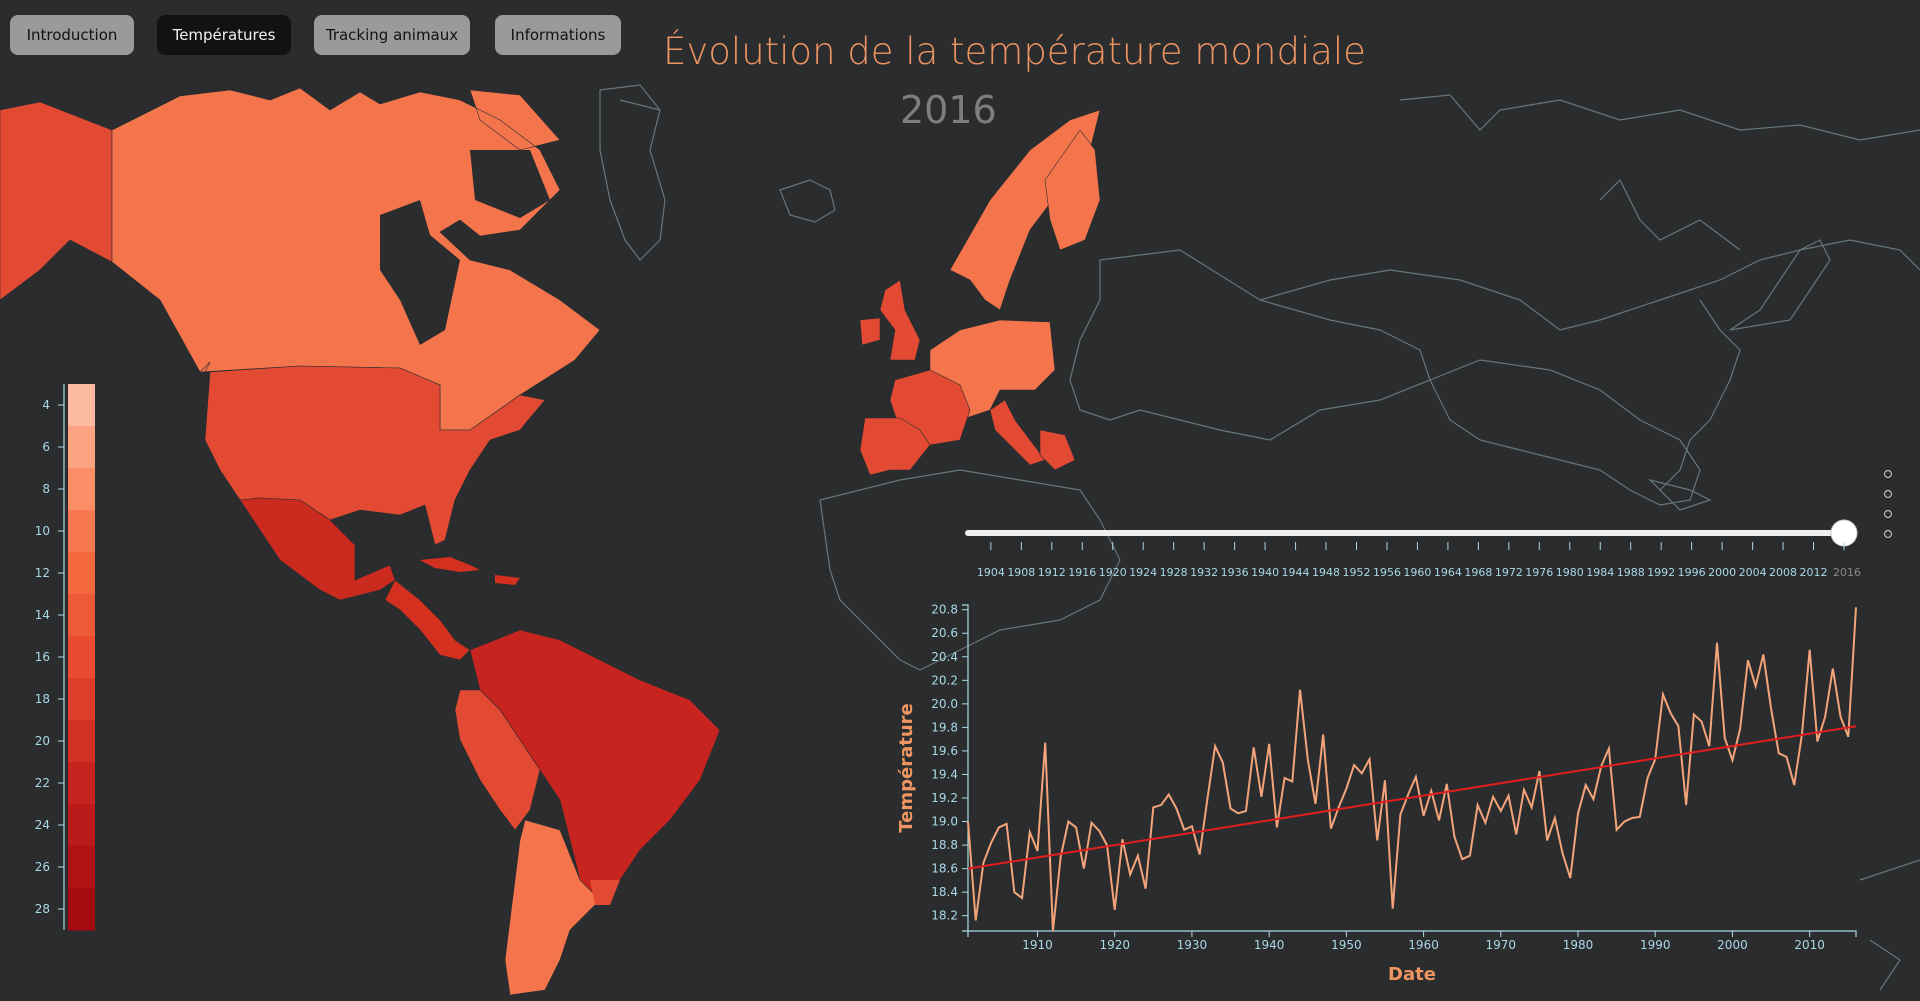 The image size is (1920, 1001). What do you see at coordinates (1501, 945) in the screenshot?
I see `x-tick-label: 1970` at bounding box center [1501, 945].